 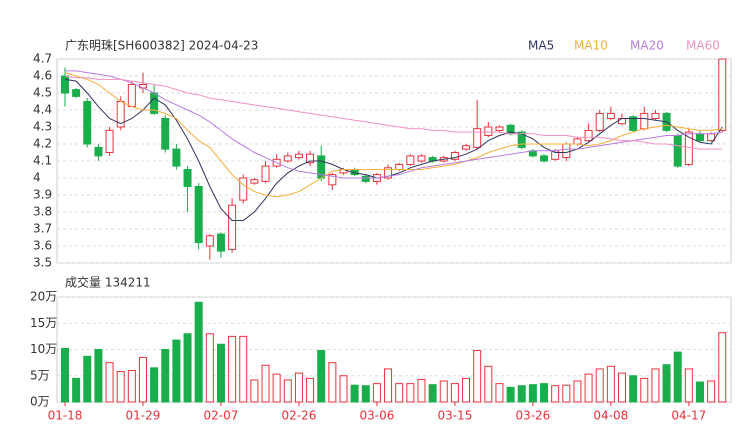 What do you see at coordinates (221, 416) in the screenshot?
I see `x-tick-label: 02-07` at bounding box center [221, 416].